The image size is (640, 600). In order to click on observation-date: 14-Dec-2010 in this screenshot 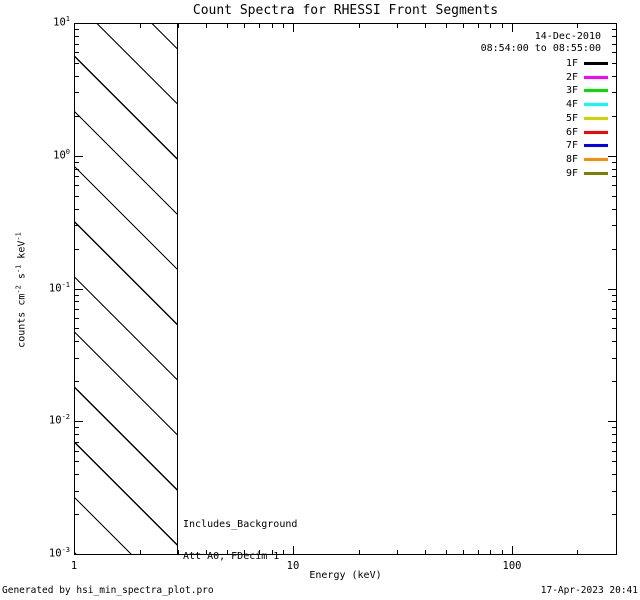, I will do `click(567, 36)`.